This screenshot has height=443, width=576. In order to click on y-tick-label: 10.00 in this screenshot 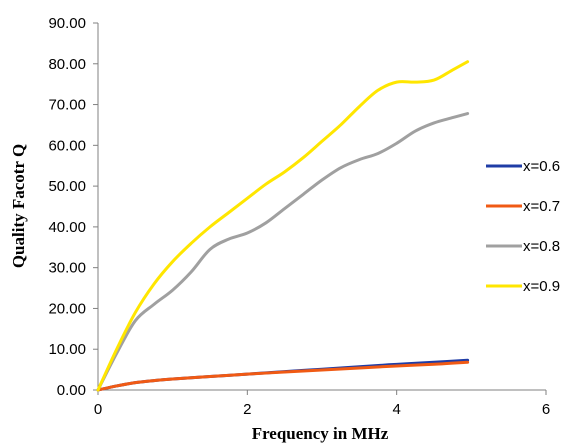, I will do `click(67, 349)`.